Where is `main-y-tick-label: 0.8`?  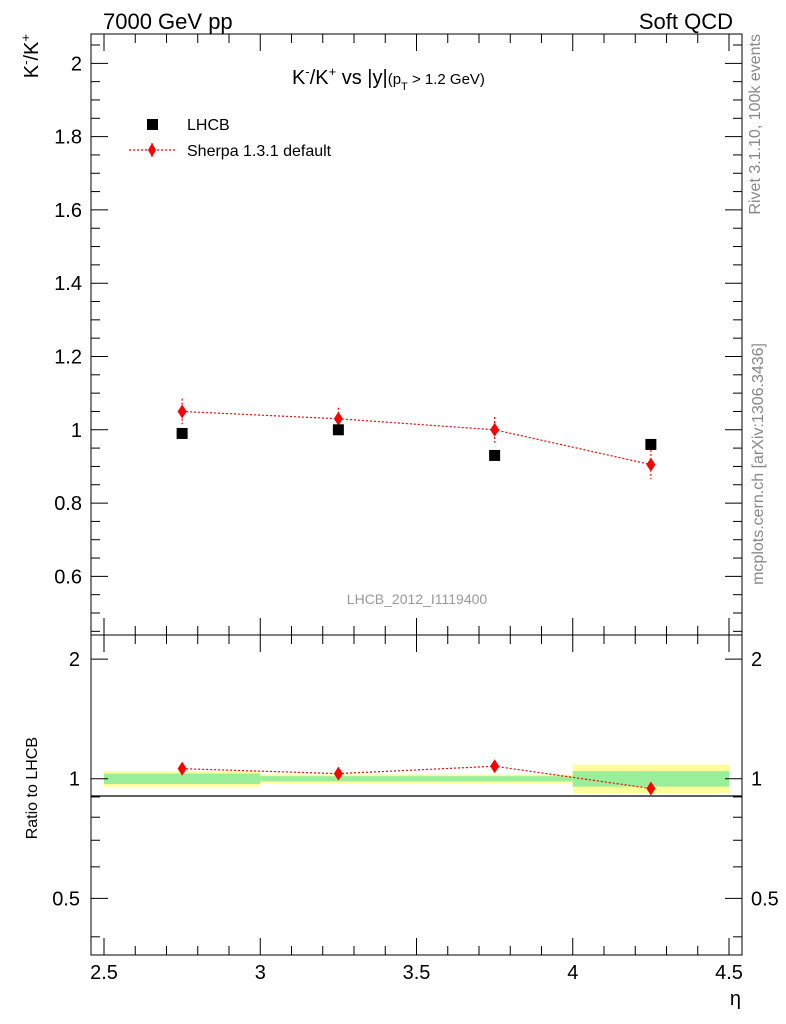
main-y-tick-label: 0.8 is located at coordinates (68, 504).